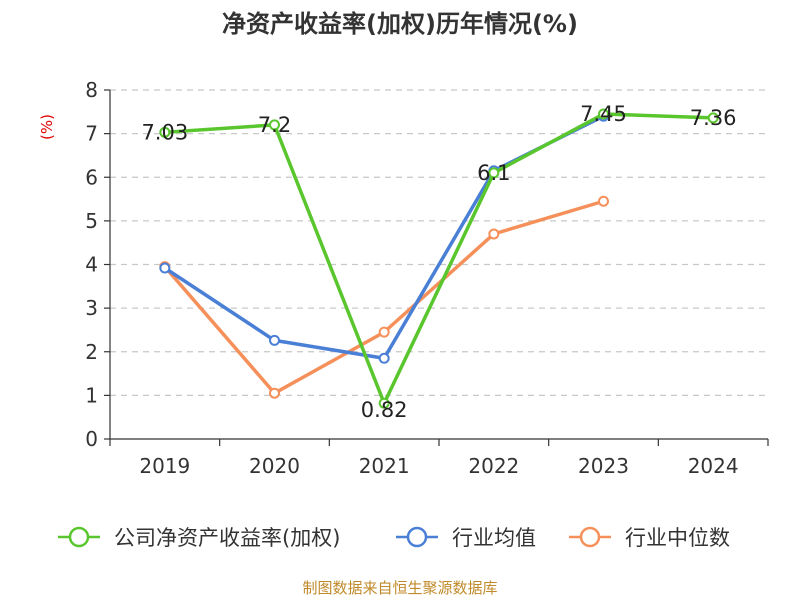  I want to click on data-label: 7.2, so click(274, 125).